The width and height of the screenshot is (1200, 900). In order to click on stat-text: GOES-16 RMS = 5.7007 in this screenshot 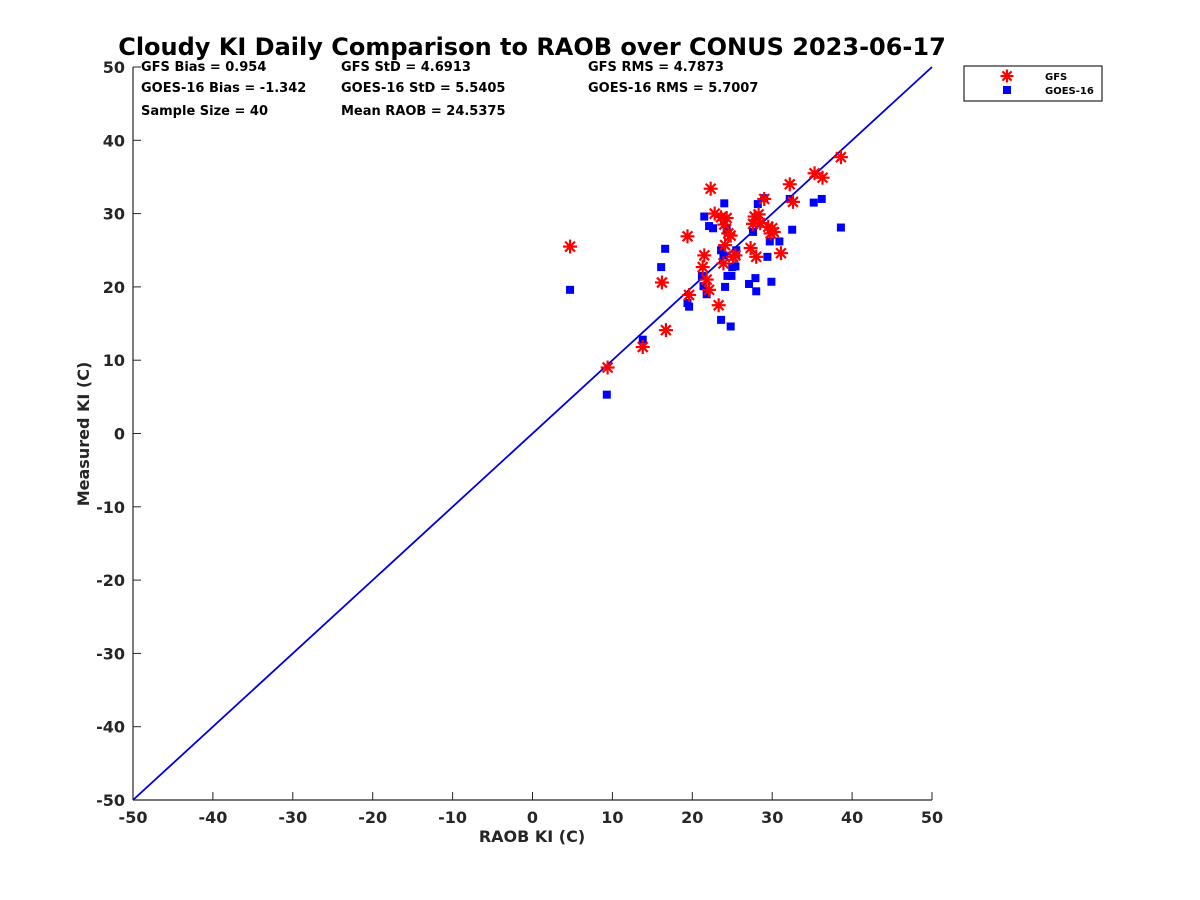, I will do `click(673, 88)`.